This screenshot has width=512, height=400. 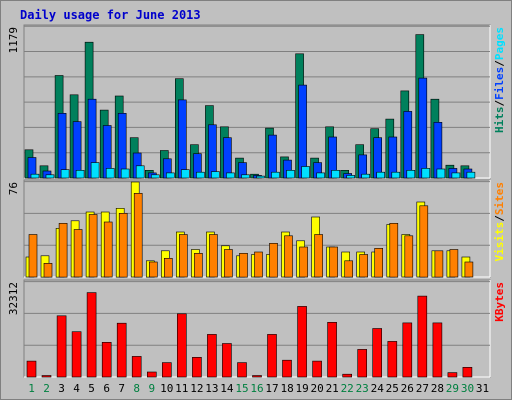 What do you see at coordinates (151, 388) in the screenshot?
I see `x-tick-day-9: 9` at bounding box center [151, 388].